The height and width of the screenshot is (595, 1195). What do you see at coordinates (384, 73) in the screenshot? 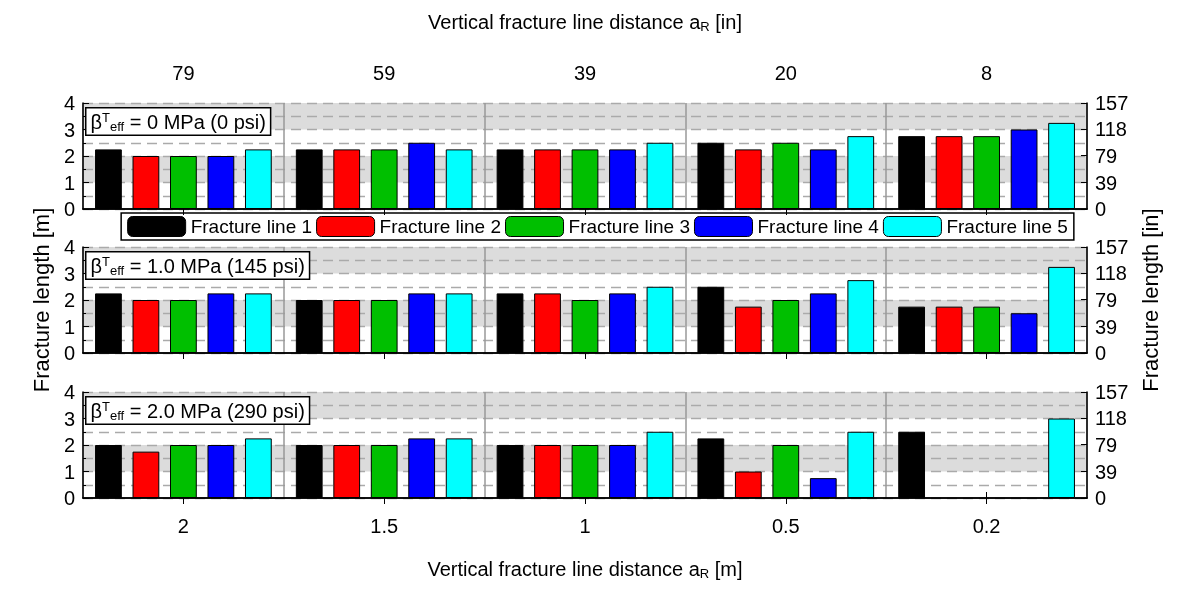
I see `text: 59` at bounding box center [384, 73].